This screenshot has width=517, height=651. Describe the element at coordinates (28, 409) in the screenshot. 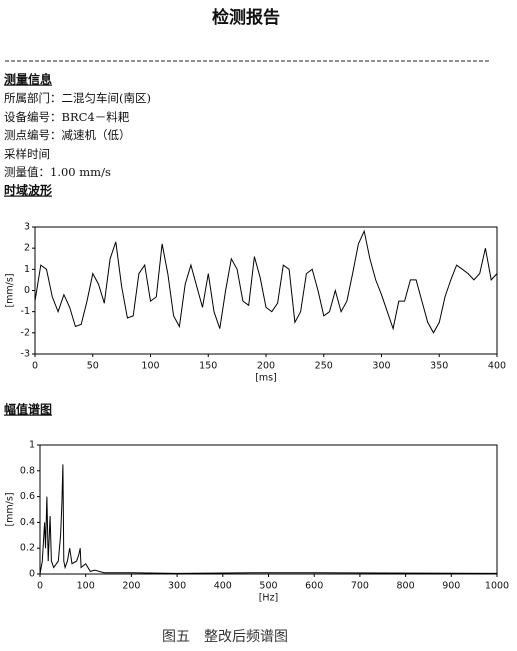

I see `section-heading: 幅值谱图` at that location.